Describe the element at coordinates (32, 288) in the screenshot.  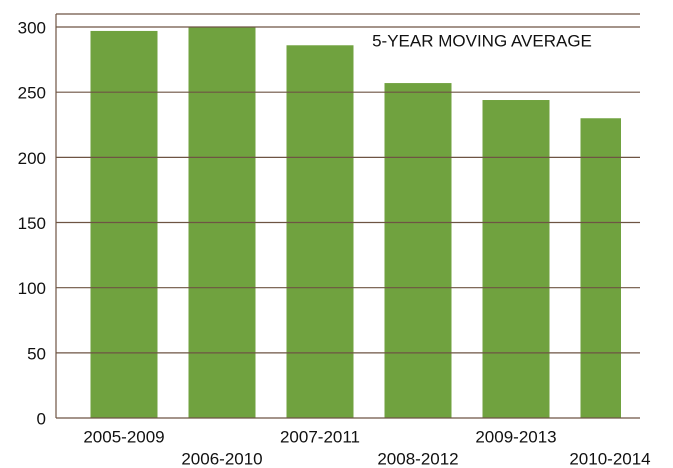
I see `y-tick-label: 100` at that location.